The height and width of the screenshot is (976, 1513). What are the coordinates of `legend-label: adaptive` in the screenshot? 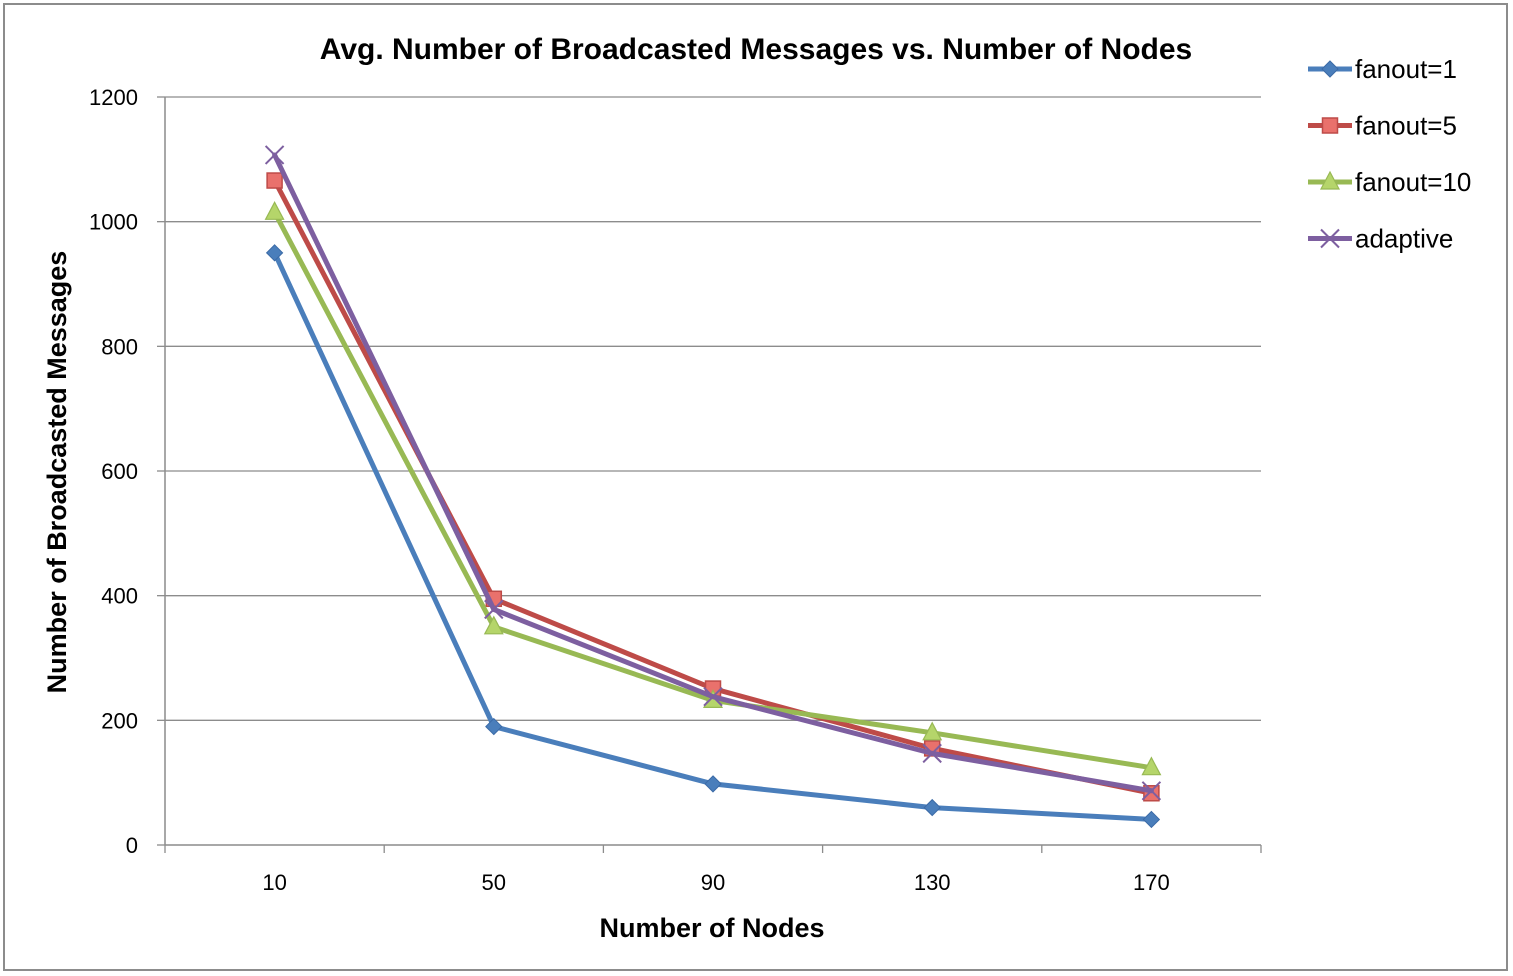 It's located at (1404, 239).